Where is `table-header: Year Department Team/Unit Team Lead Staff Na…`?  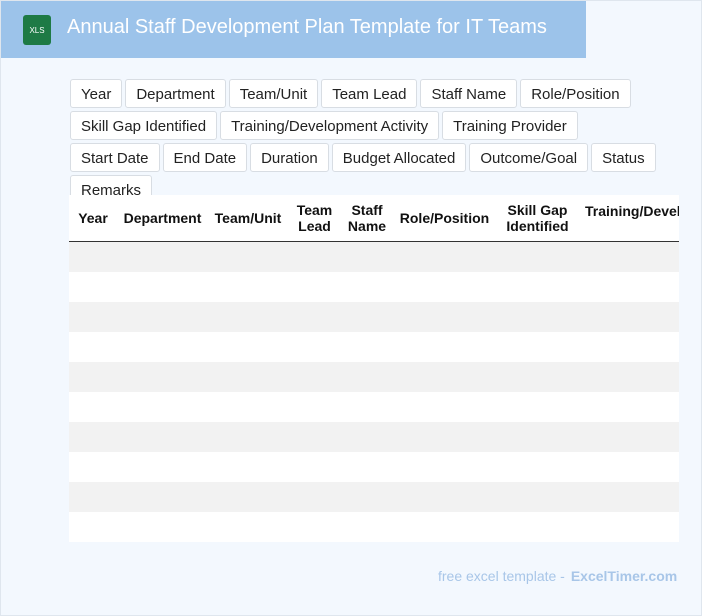 table-header: Year Department Team/Unit Team Lead Staff Na… is located at coordinates (374, 218).